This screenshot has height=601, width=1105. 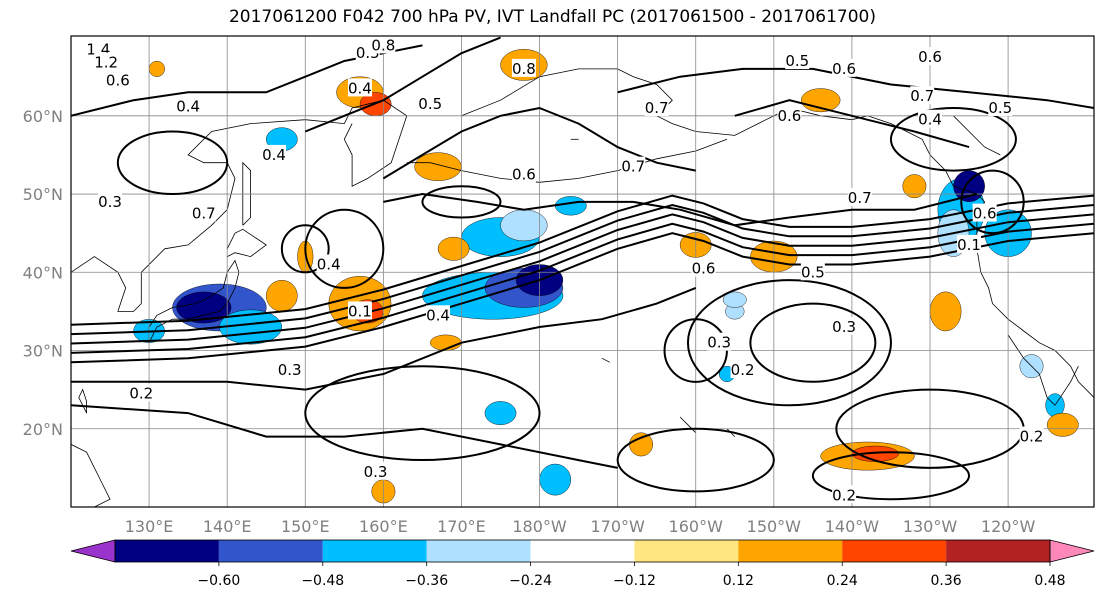 I want to click on contour-label: 0.1, so click(x=360, y=311).